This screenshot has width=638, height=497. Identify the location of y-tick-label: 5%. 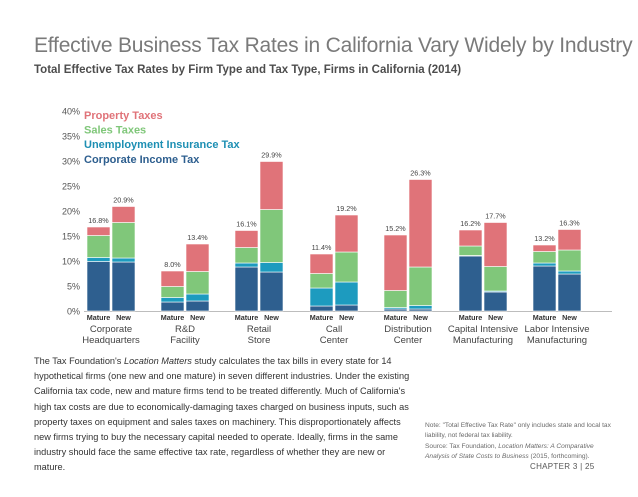
(73, 287).